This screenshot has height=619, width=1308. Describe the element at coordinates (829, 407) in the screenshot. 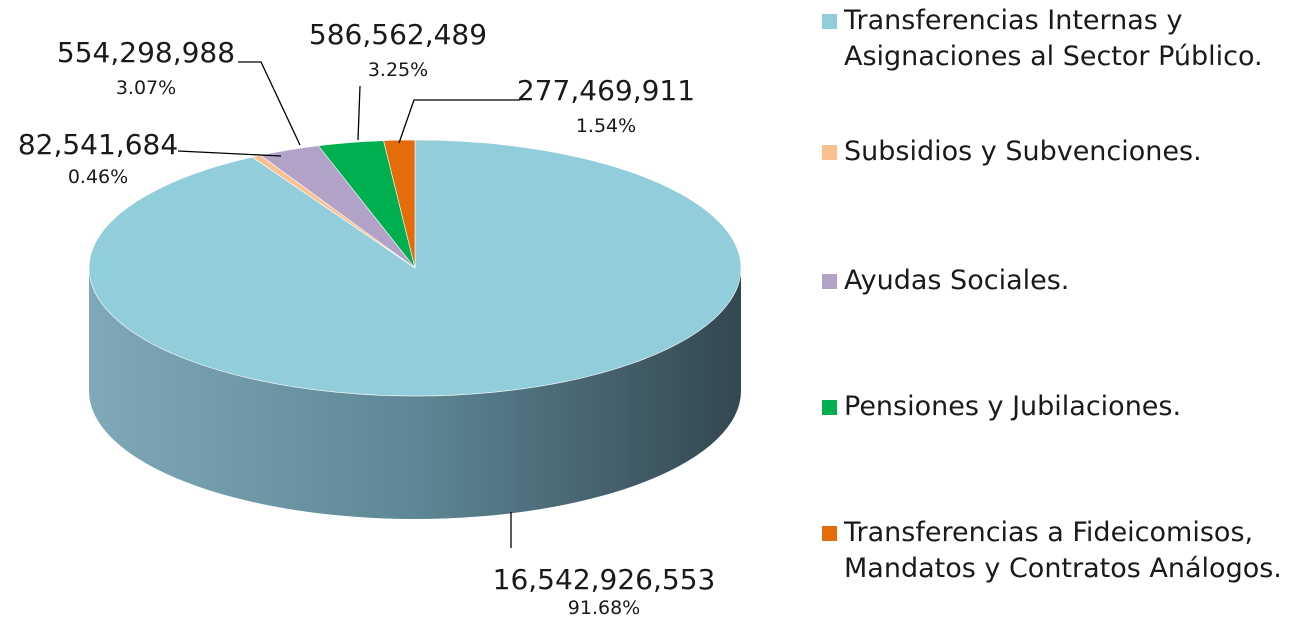

I see `legend-swatch-pensiones` at that location.